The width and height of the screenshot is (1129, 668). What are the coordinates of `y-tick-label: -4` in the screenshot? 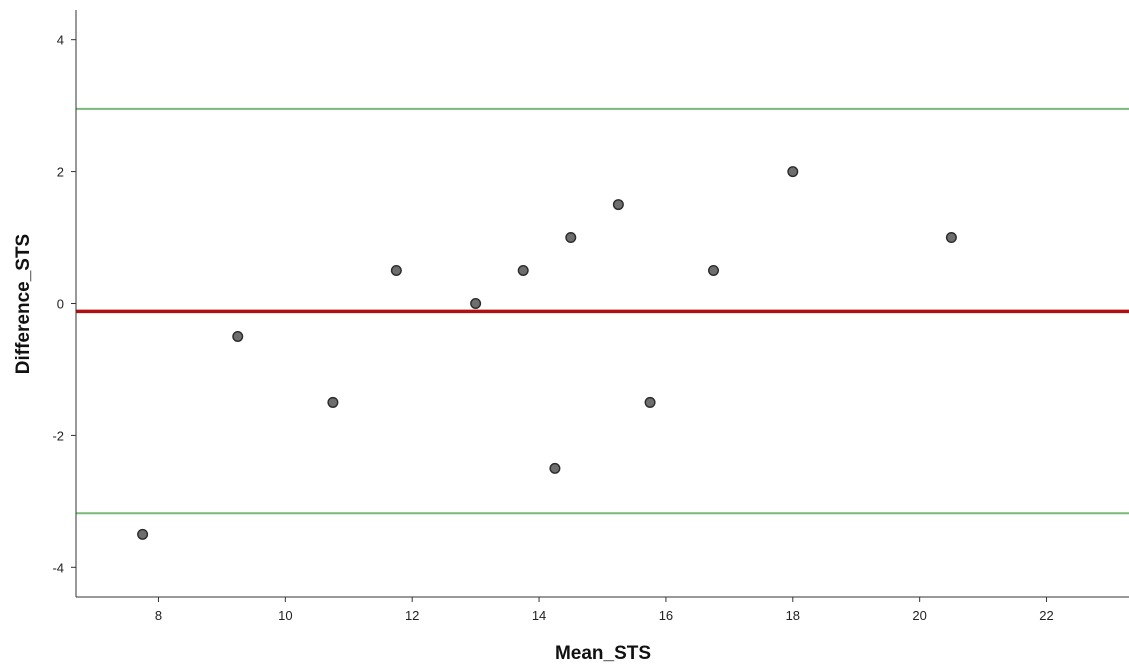 It's located at (58, 567).